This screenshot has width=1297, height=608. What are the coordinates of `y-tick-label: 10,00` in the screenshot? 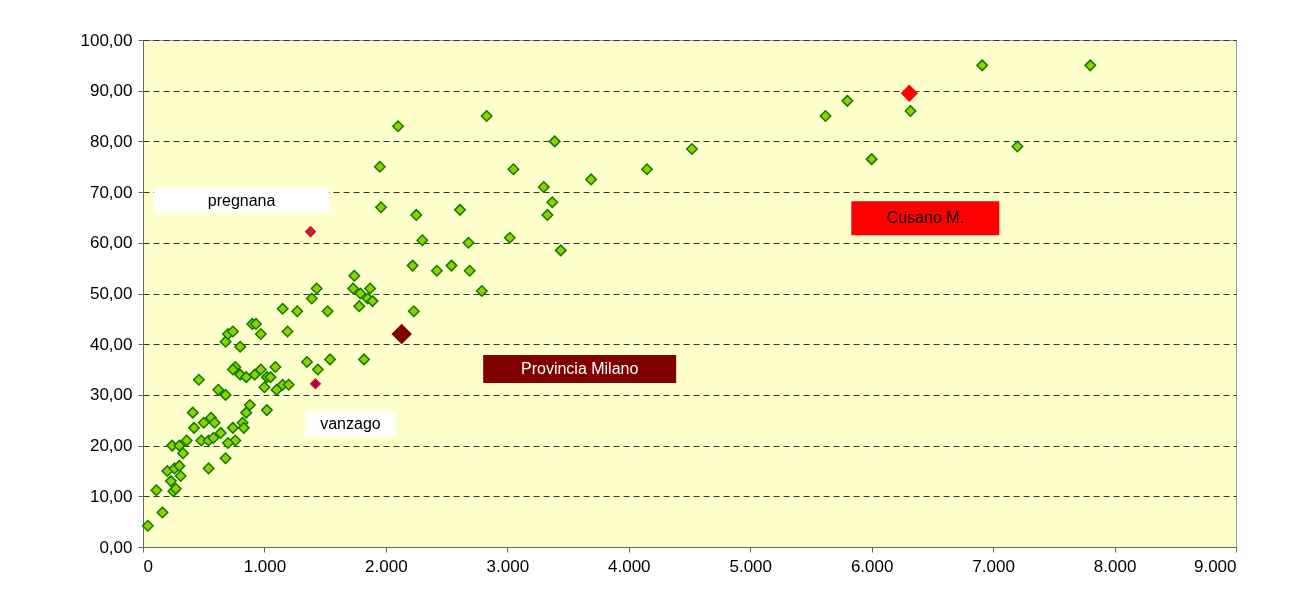 It's located at (111, 496).